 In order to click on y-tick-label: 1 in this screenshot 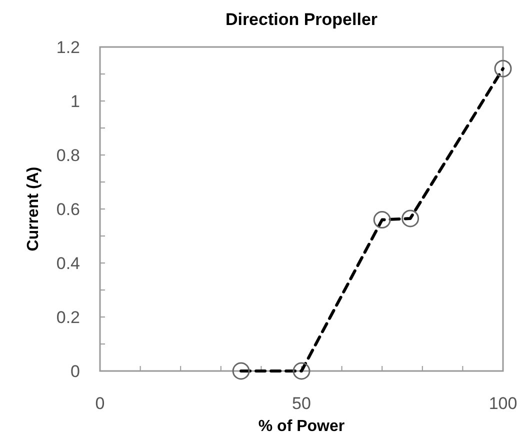, I will do `click(75, 101)`.